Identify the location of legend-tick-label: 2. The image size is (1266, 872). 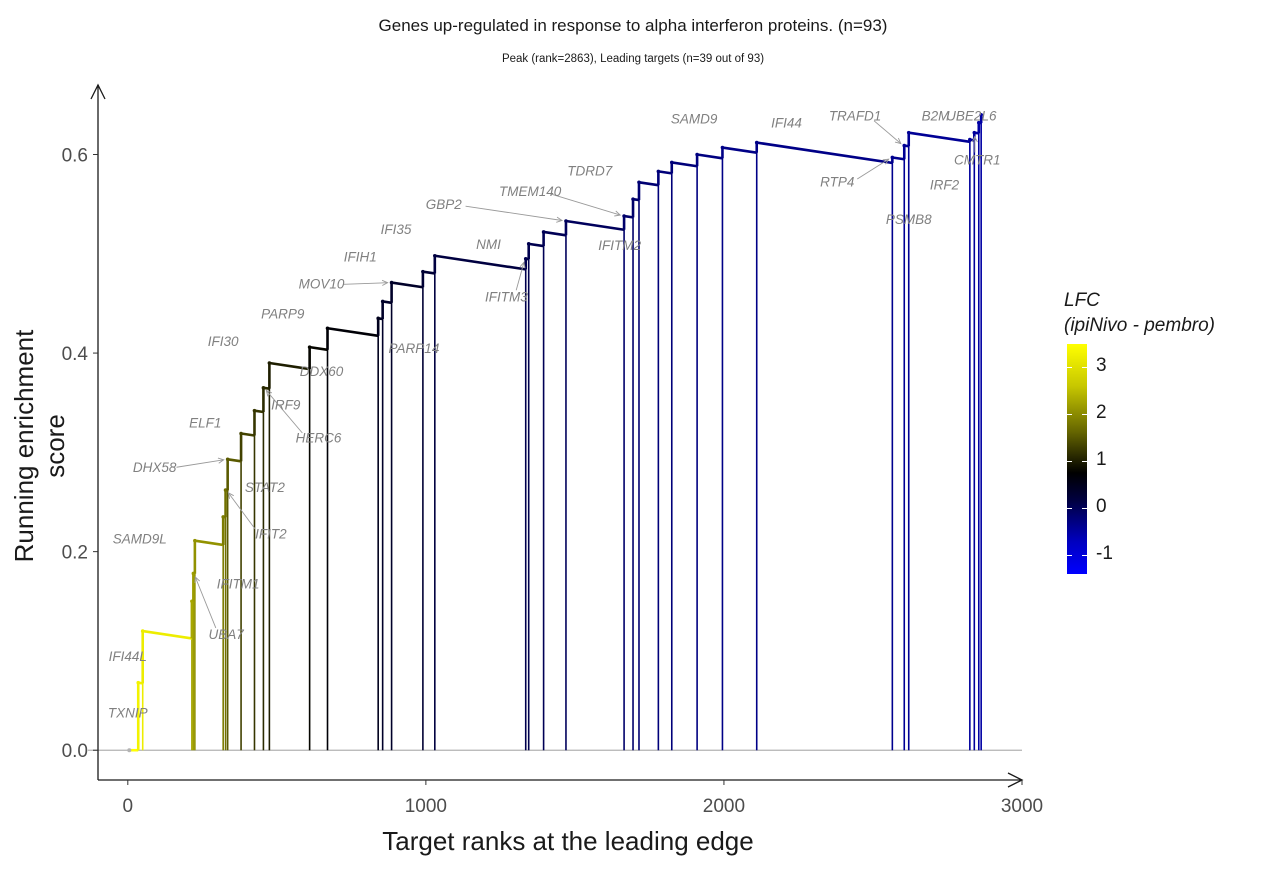
(1101, 413).